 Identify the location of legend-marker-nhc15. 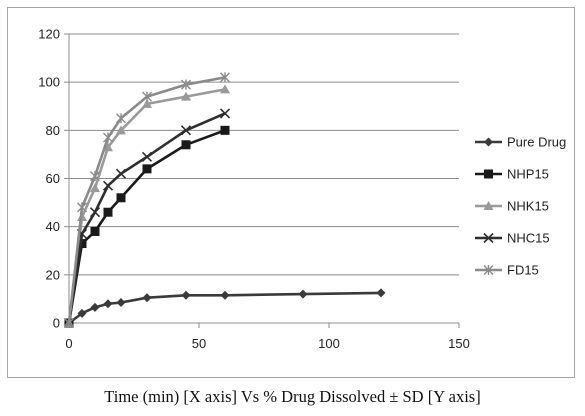
(488, 238).